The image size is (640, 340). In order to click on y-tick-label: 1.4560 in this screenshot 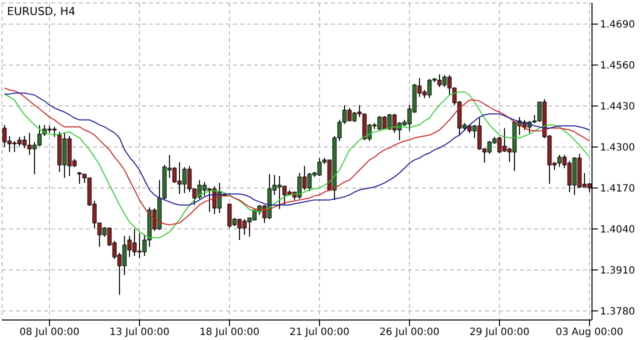, I will do `click(617, 66)`.